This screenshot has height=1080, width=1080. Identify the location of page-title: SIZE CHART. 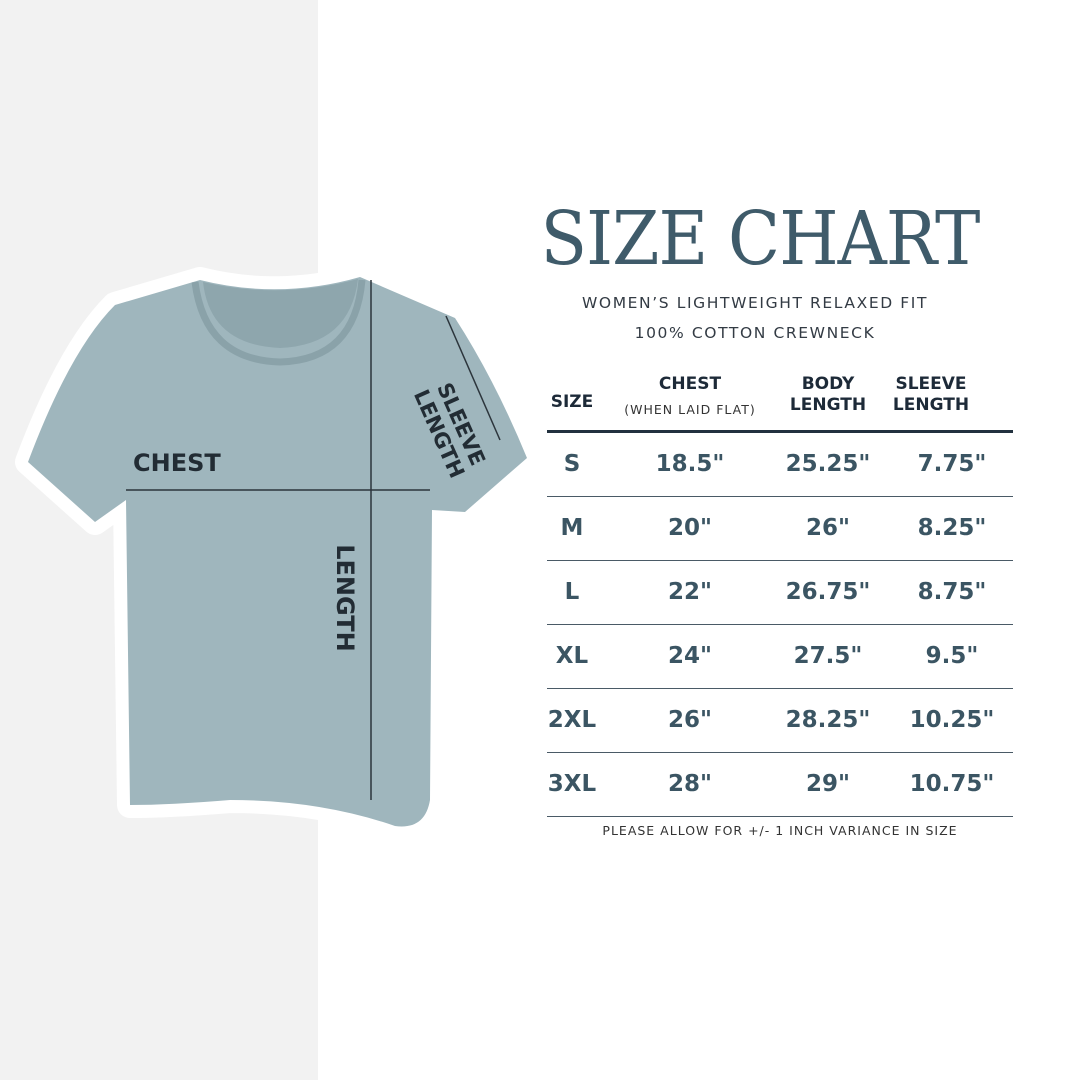
(760, 239).